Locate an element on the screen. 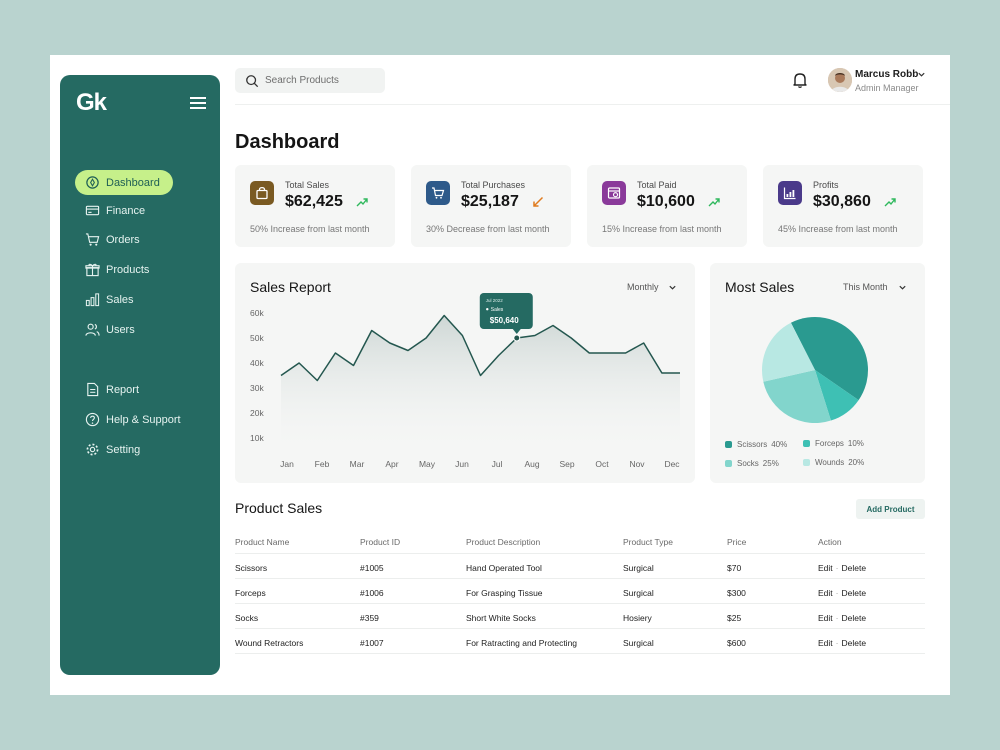 The width and height of the screenshot is (1000, 750). gear-icon is located at coordinates (92, 449).